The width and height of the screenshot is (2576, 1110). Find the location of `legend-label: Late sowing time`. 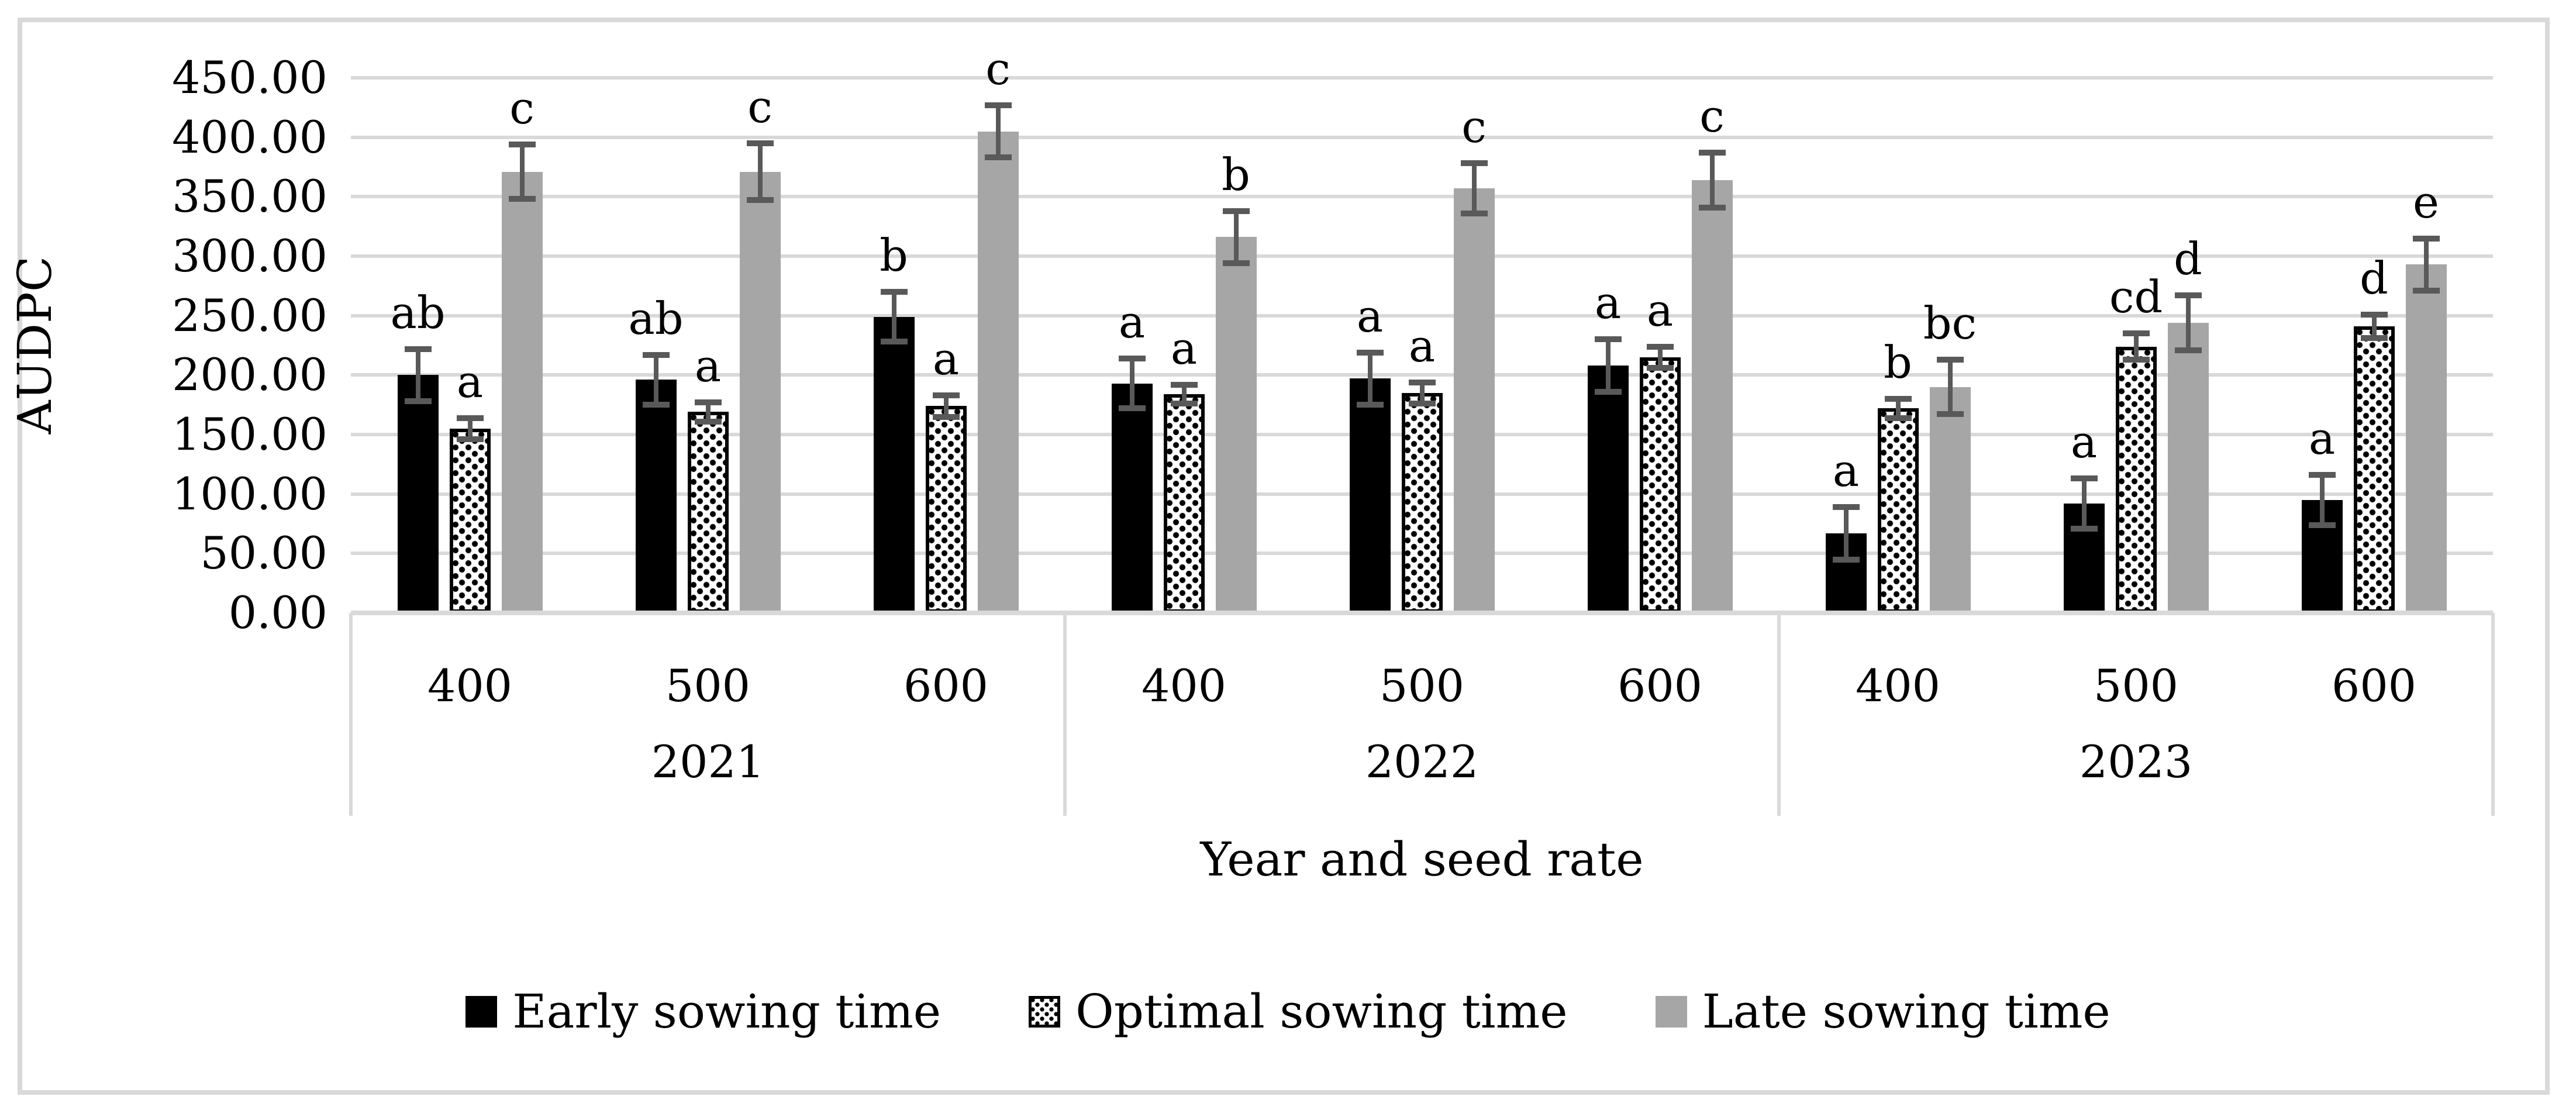

legend-label: Late sowing time is located at coordinates (1906, 1011).